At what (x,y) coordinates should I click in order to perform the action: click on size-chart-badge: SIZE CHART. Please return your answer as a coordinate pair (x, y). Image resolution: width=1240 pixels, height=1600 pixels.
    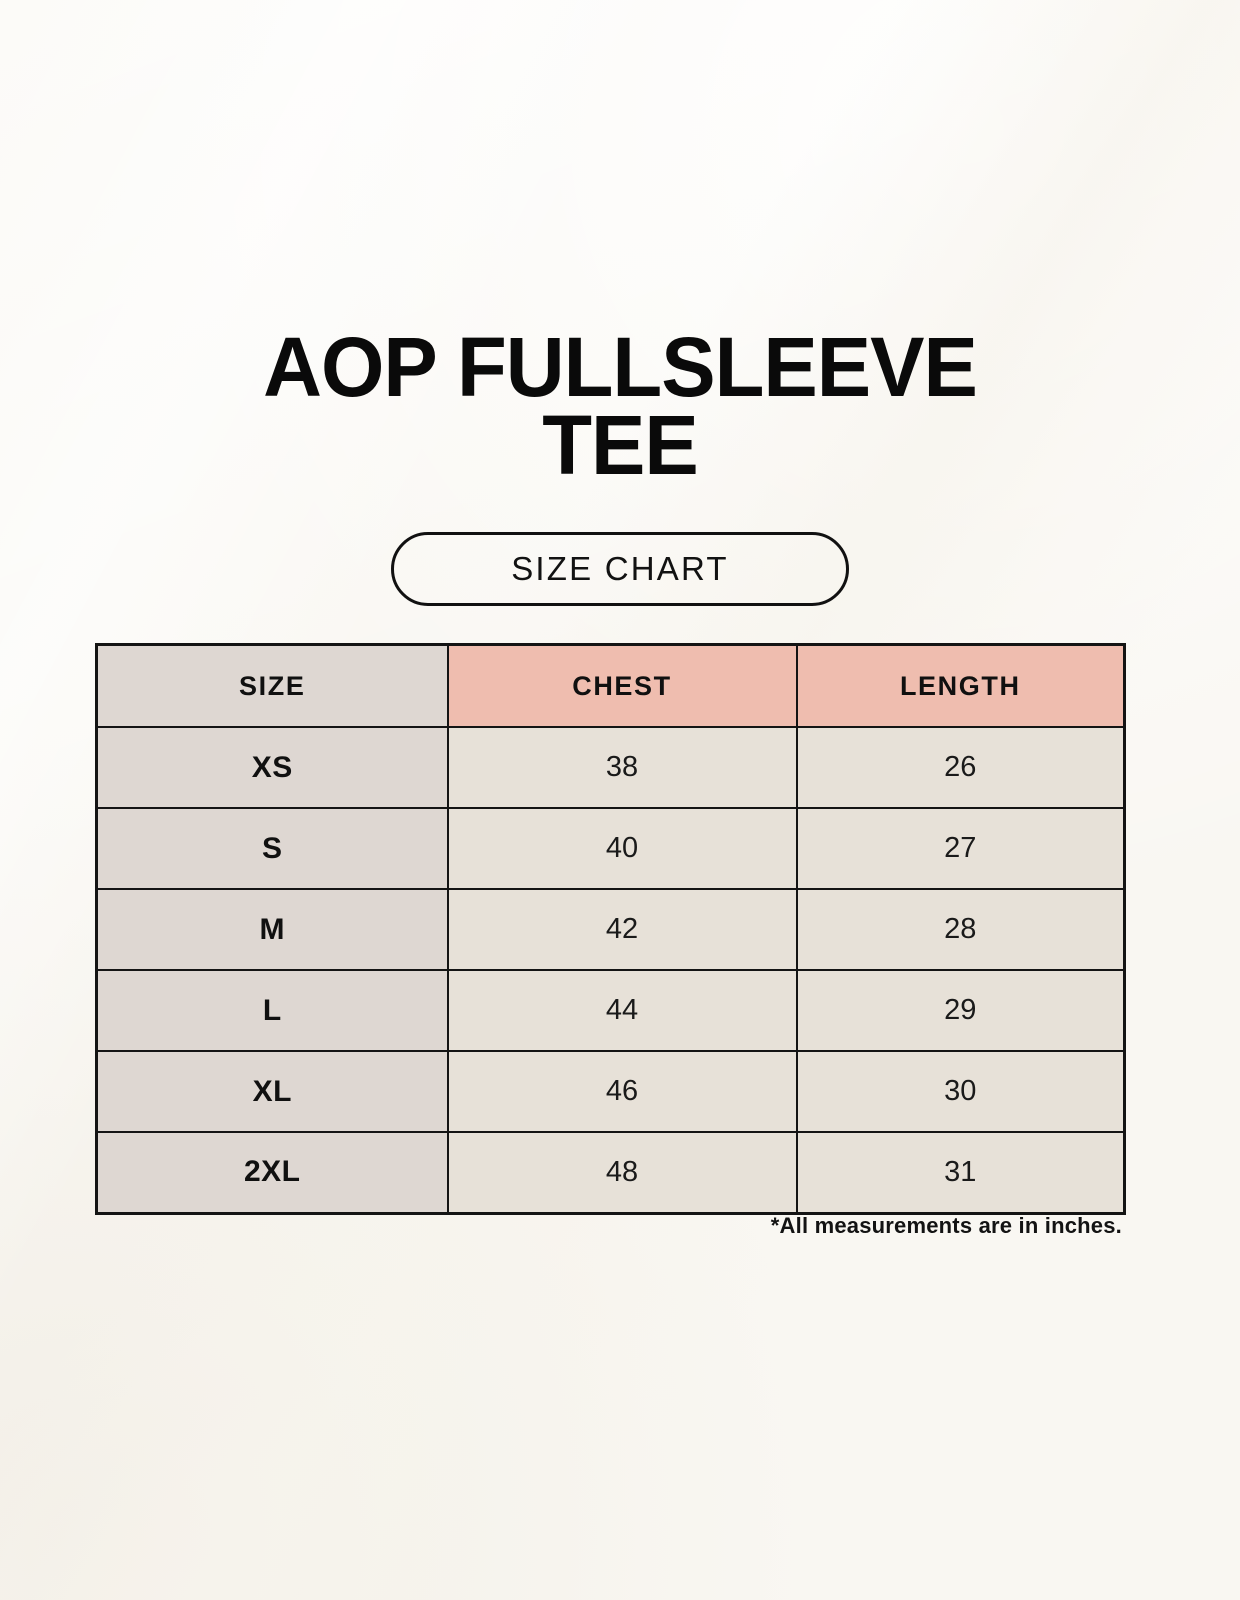
    Looking at the image, I should click on (620, 569).